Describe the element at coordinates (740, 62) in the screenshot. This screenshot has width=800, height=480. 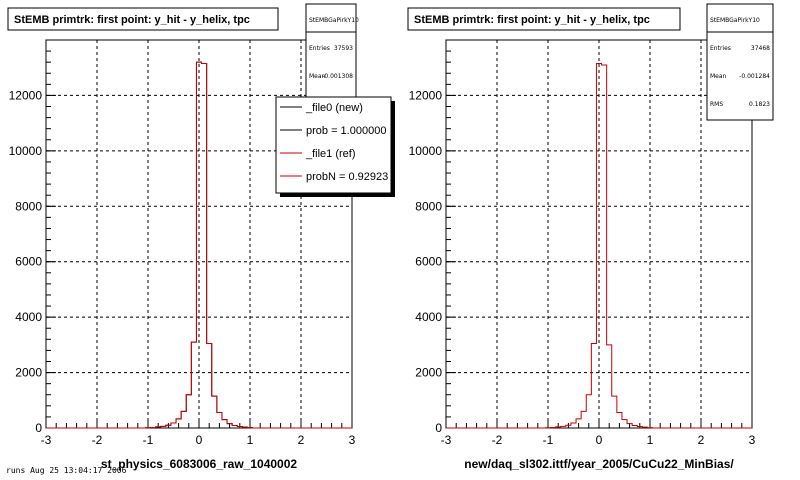
I see `stats-box` at that location.